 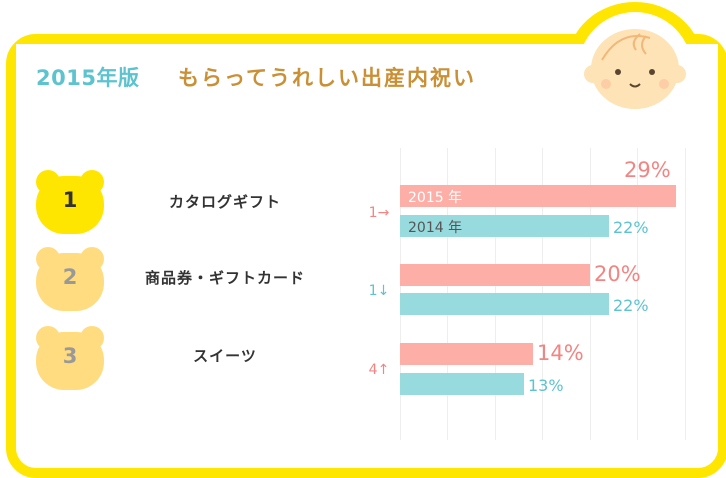 What do you see at coordinates (635, 69) in the screenshot?
I see `baby-face-icon` at bounding box center [635, 69].